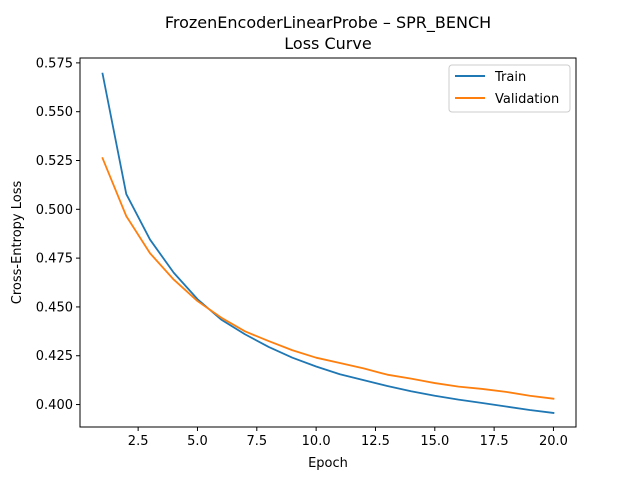 This screenshot has width=640, height=480. What do you see at coordinates (54, 259) in the screenshot?
I see `y-tick-label: 0.475` at bounding box center [54, 259].